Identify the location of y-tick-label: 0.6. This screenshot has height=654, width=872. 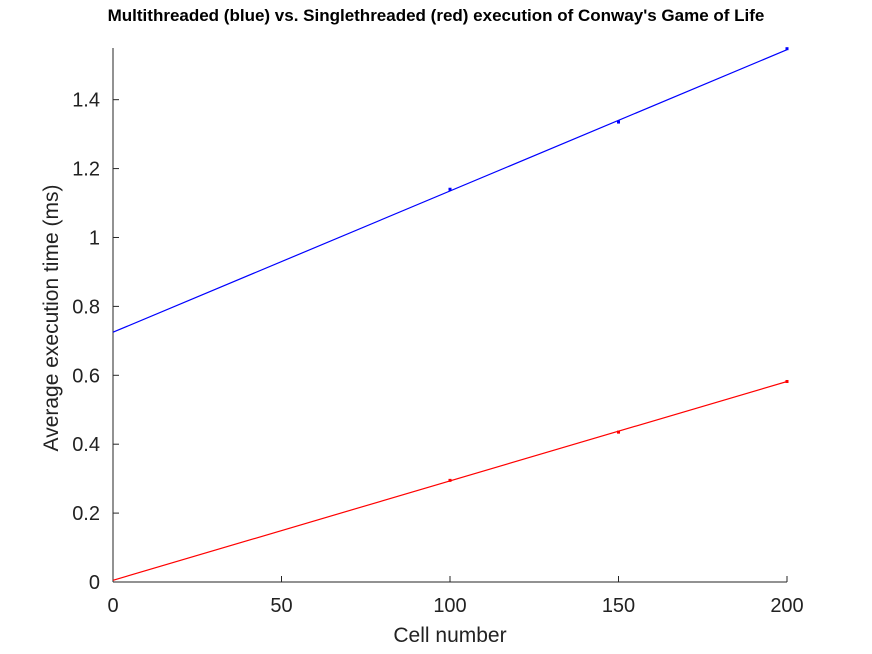
(86, 376).